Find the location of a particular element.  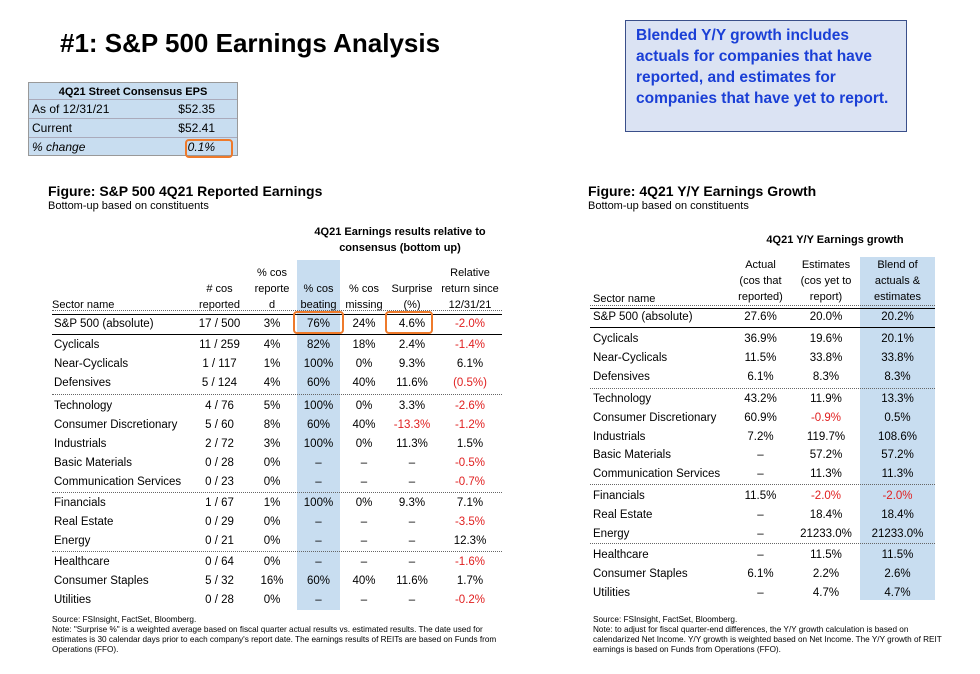

table-cell: 33.8% is located at coordinates (826, 358).